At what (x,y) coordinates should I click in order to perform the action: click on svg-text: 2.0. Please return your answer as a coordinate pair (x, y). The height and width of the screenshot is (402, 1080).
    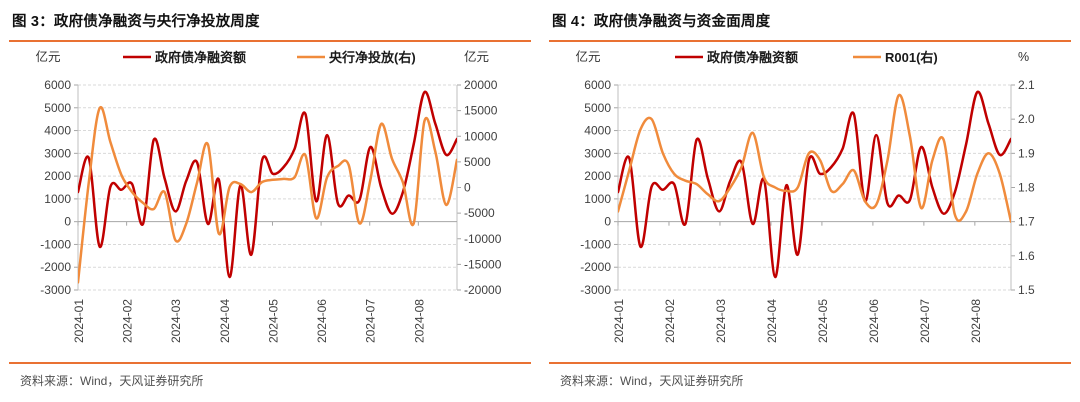
    Looking at the image, I should click on (1026, 119).